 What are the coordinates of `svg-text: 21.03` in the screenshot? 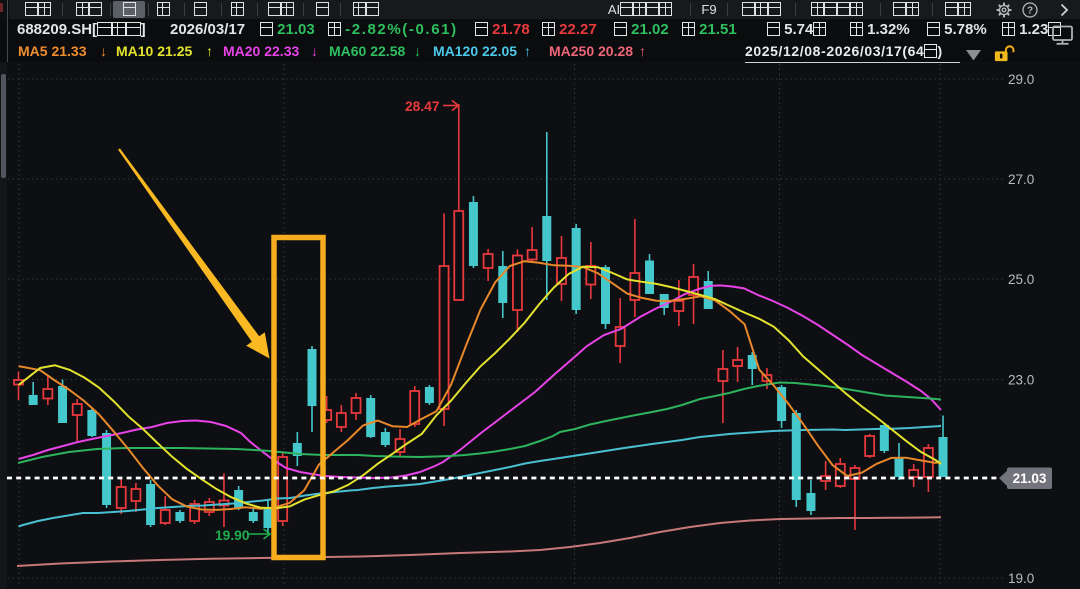 It's located at (1030, 478).